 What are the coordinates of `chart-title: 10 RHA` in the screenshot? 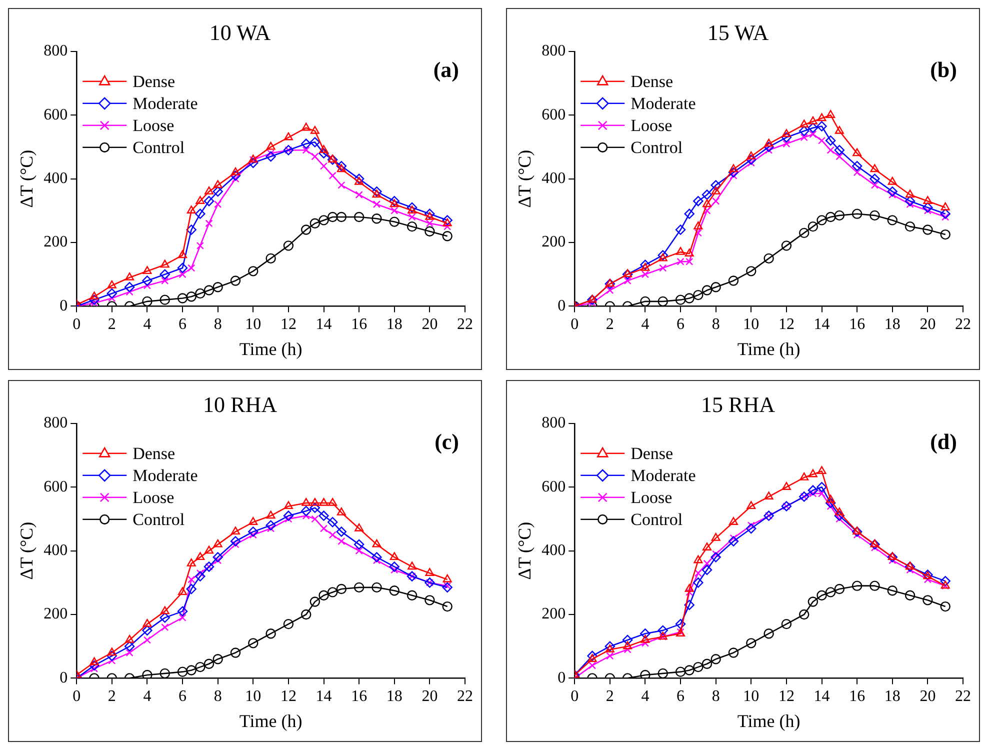 It's located at (240, 404).